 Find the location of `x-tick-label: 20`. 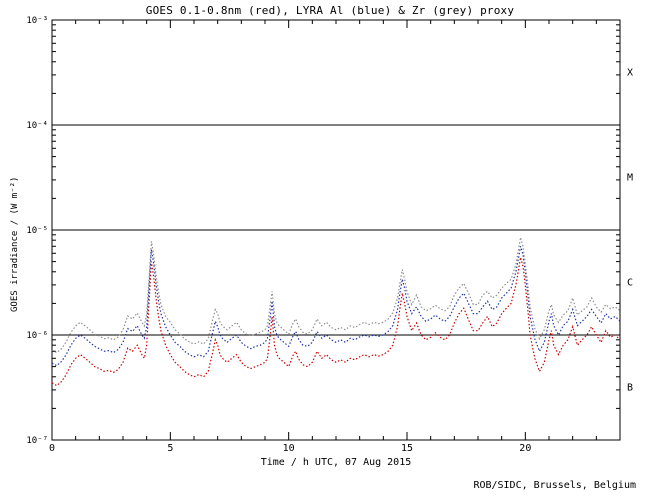

x-tick-label: 20 is located at coordinates (525, 448).